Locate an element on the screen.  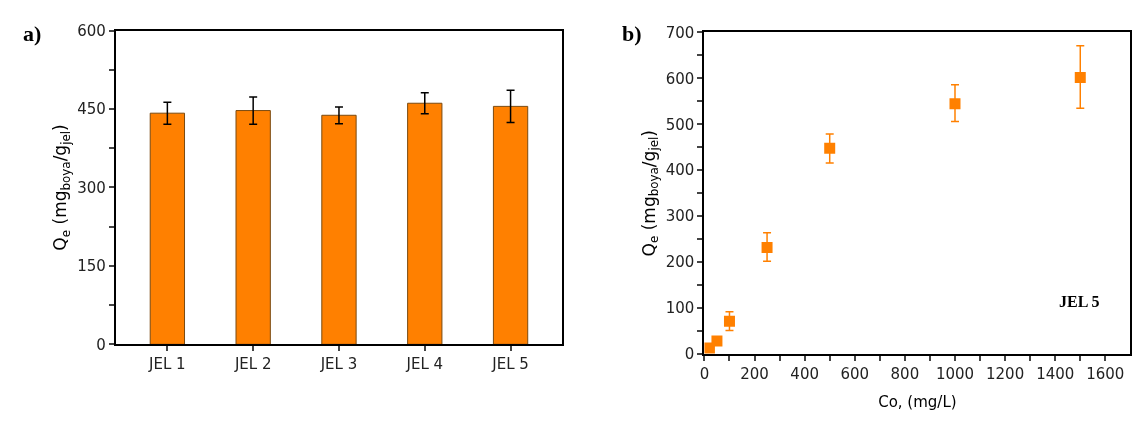
y-tick-label: 150 is located at coordinates (91, 266).